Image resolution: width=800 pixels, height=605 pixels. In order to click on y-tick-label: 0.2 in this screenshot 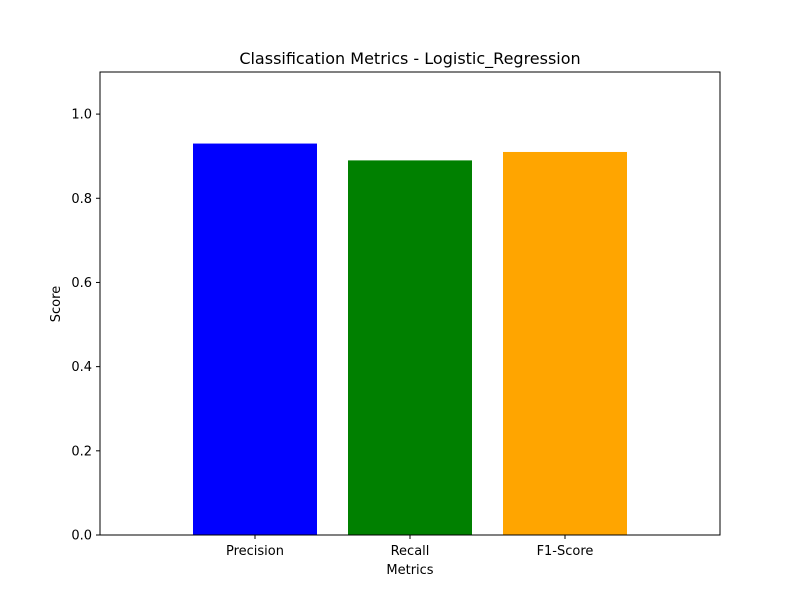, I will do `click(81, 451)`.